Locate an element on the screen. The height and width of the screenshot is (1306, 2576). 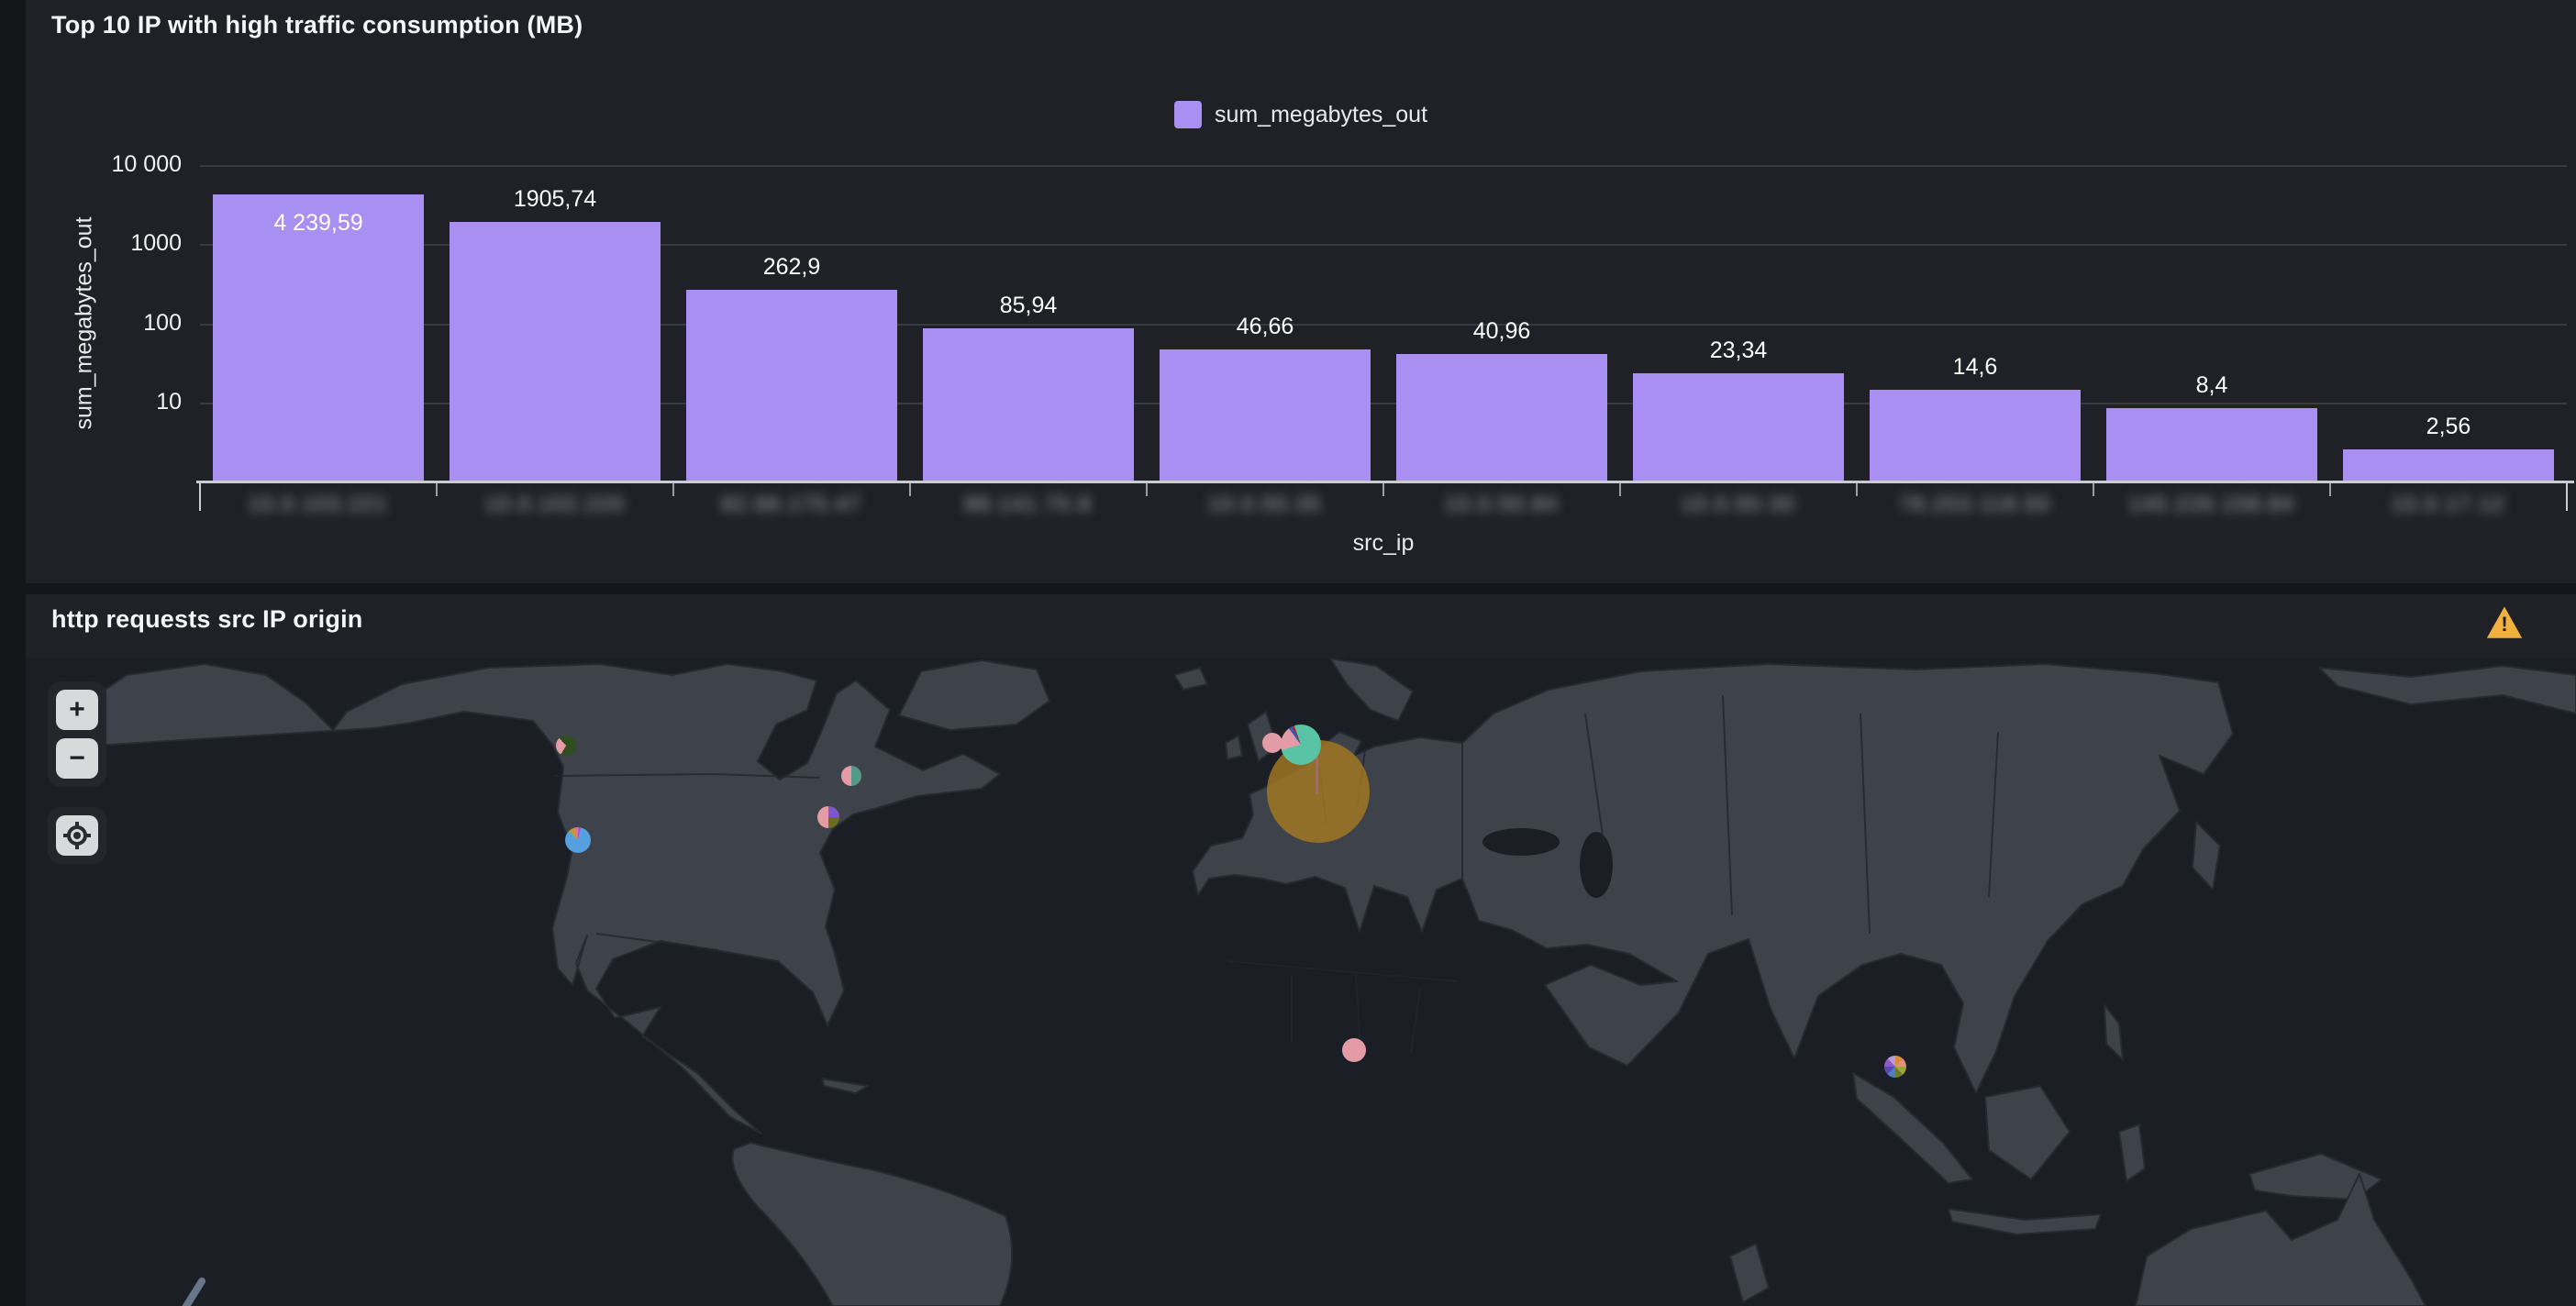
bar-cell: 8,4 145.226.158.84 is located at coordinates (2211, 340).